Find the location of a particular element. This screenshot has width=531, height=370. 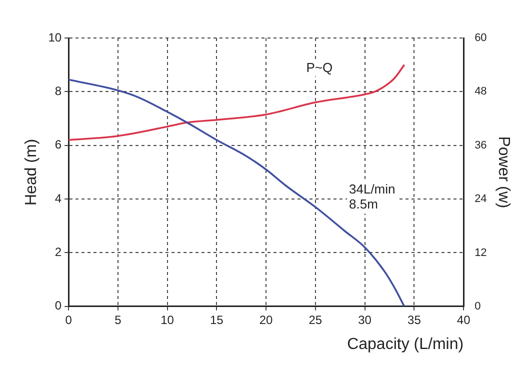

x-tick-label: 15 is located at coordinates (217, 319).